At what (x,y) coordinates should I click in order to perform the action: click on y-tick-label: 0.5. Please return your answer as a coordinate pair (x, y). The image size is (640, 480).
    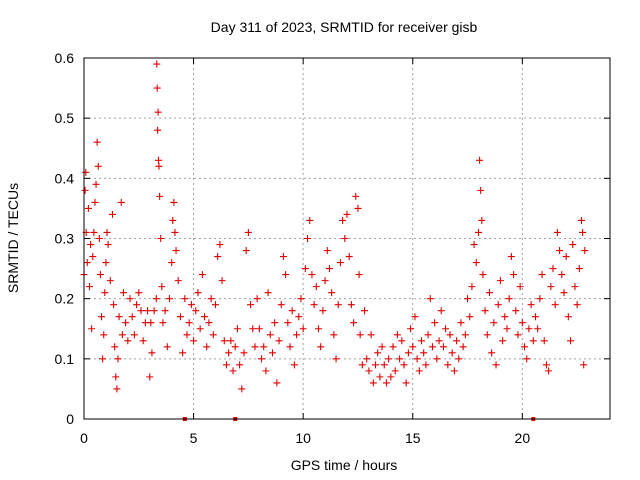
    Looking at the image, I should click on (65, 118).